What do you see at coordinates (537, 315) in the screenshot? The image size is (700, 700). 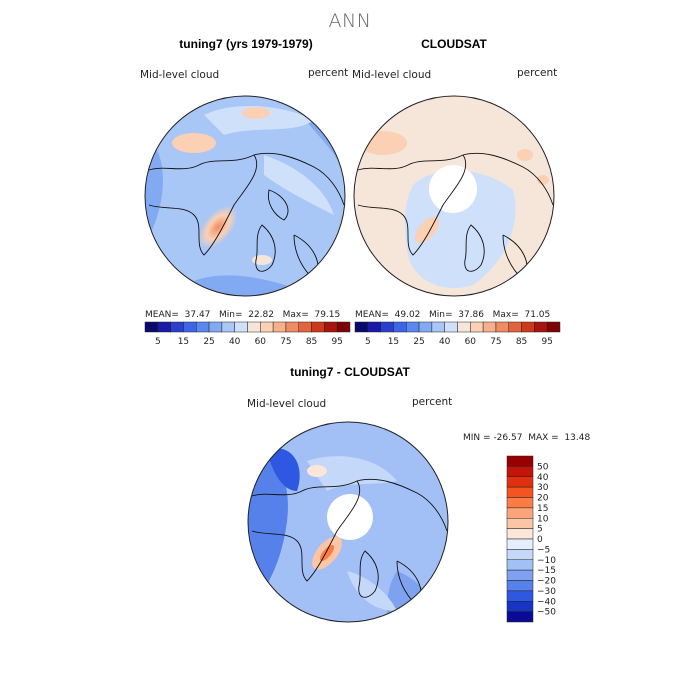 I see `obs-max-value: 71.05` at bounding box center [537, 315].